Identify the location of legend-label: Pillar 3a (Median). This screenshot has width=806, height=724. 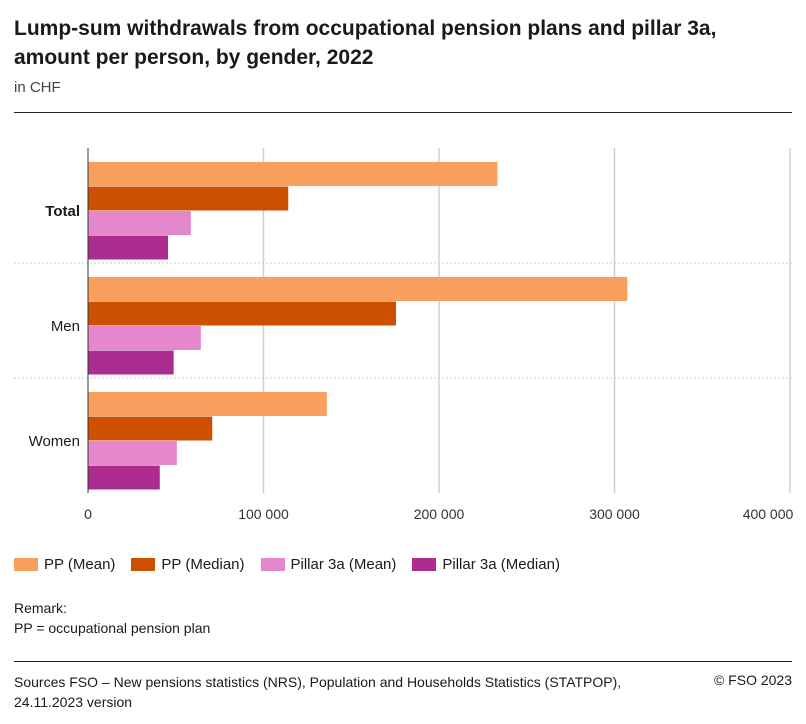
(501, 564).